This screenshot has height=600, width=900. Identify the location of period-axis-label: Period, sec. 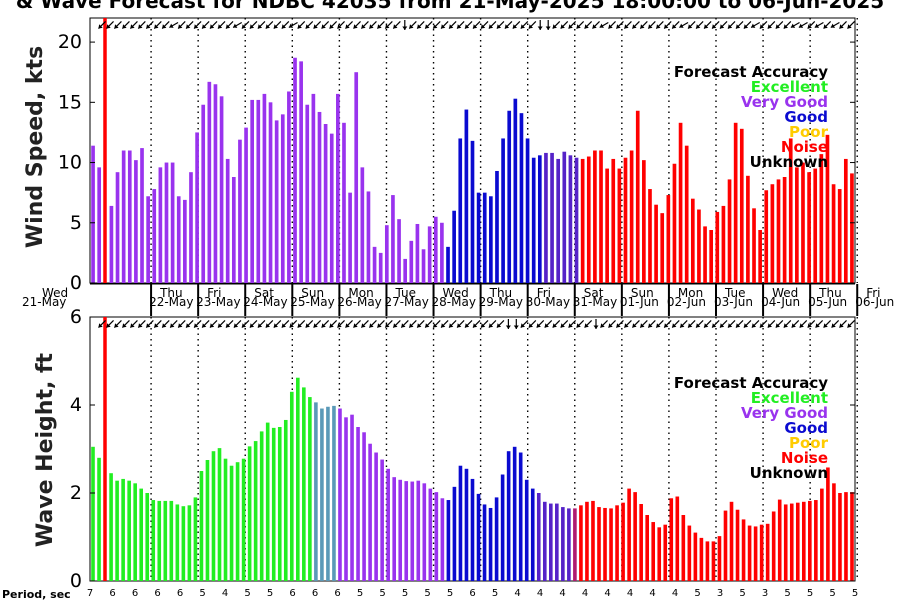
(36, 594).